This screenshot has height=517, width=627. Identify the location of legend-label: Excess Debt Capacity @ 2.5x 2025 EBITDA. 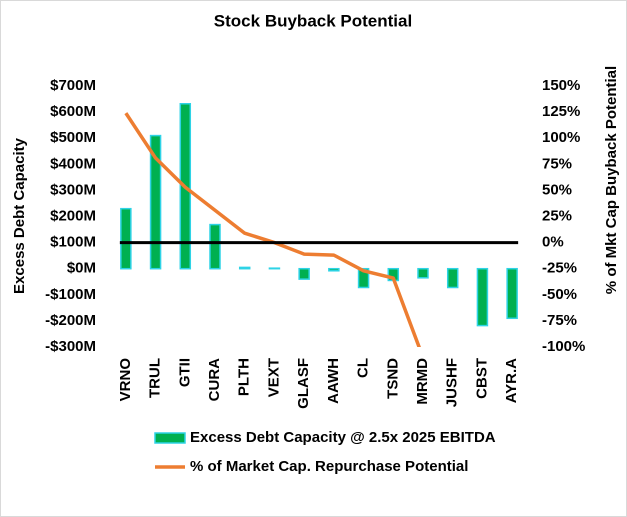
(343, 437).